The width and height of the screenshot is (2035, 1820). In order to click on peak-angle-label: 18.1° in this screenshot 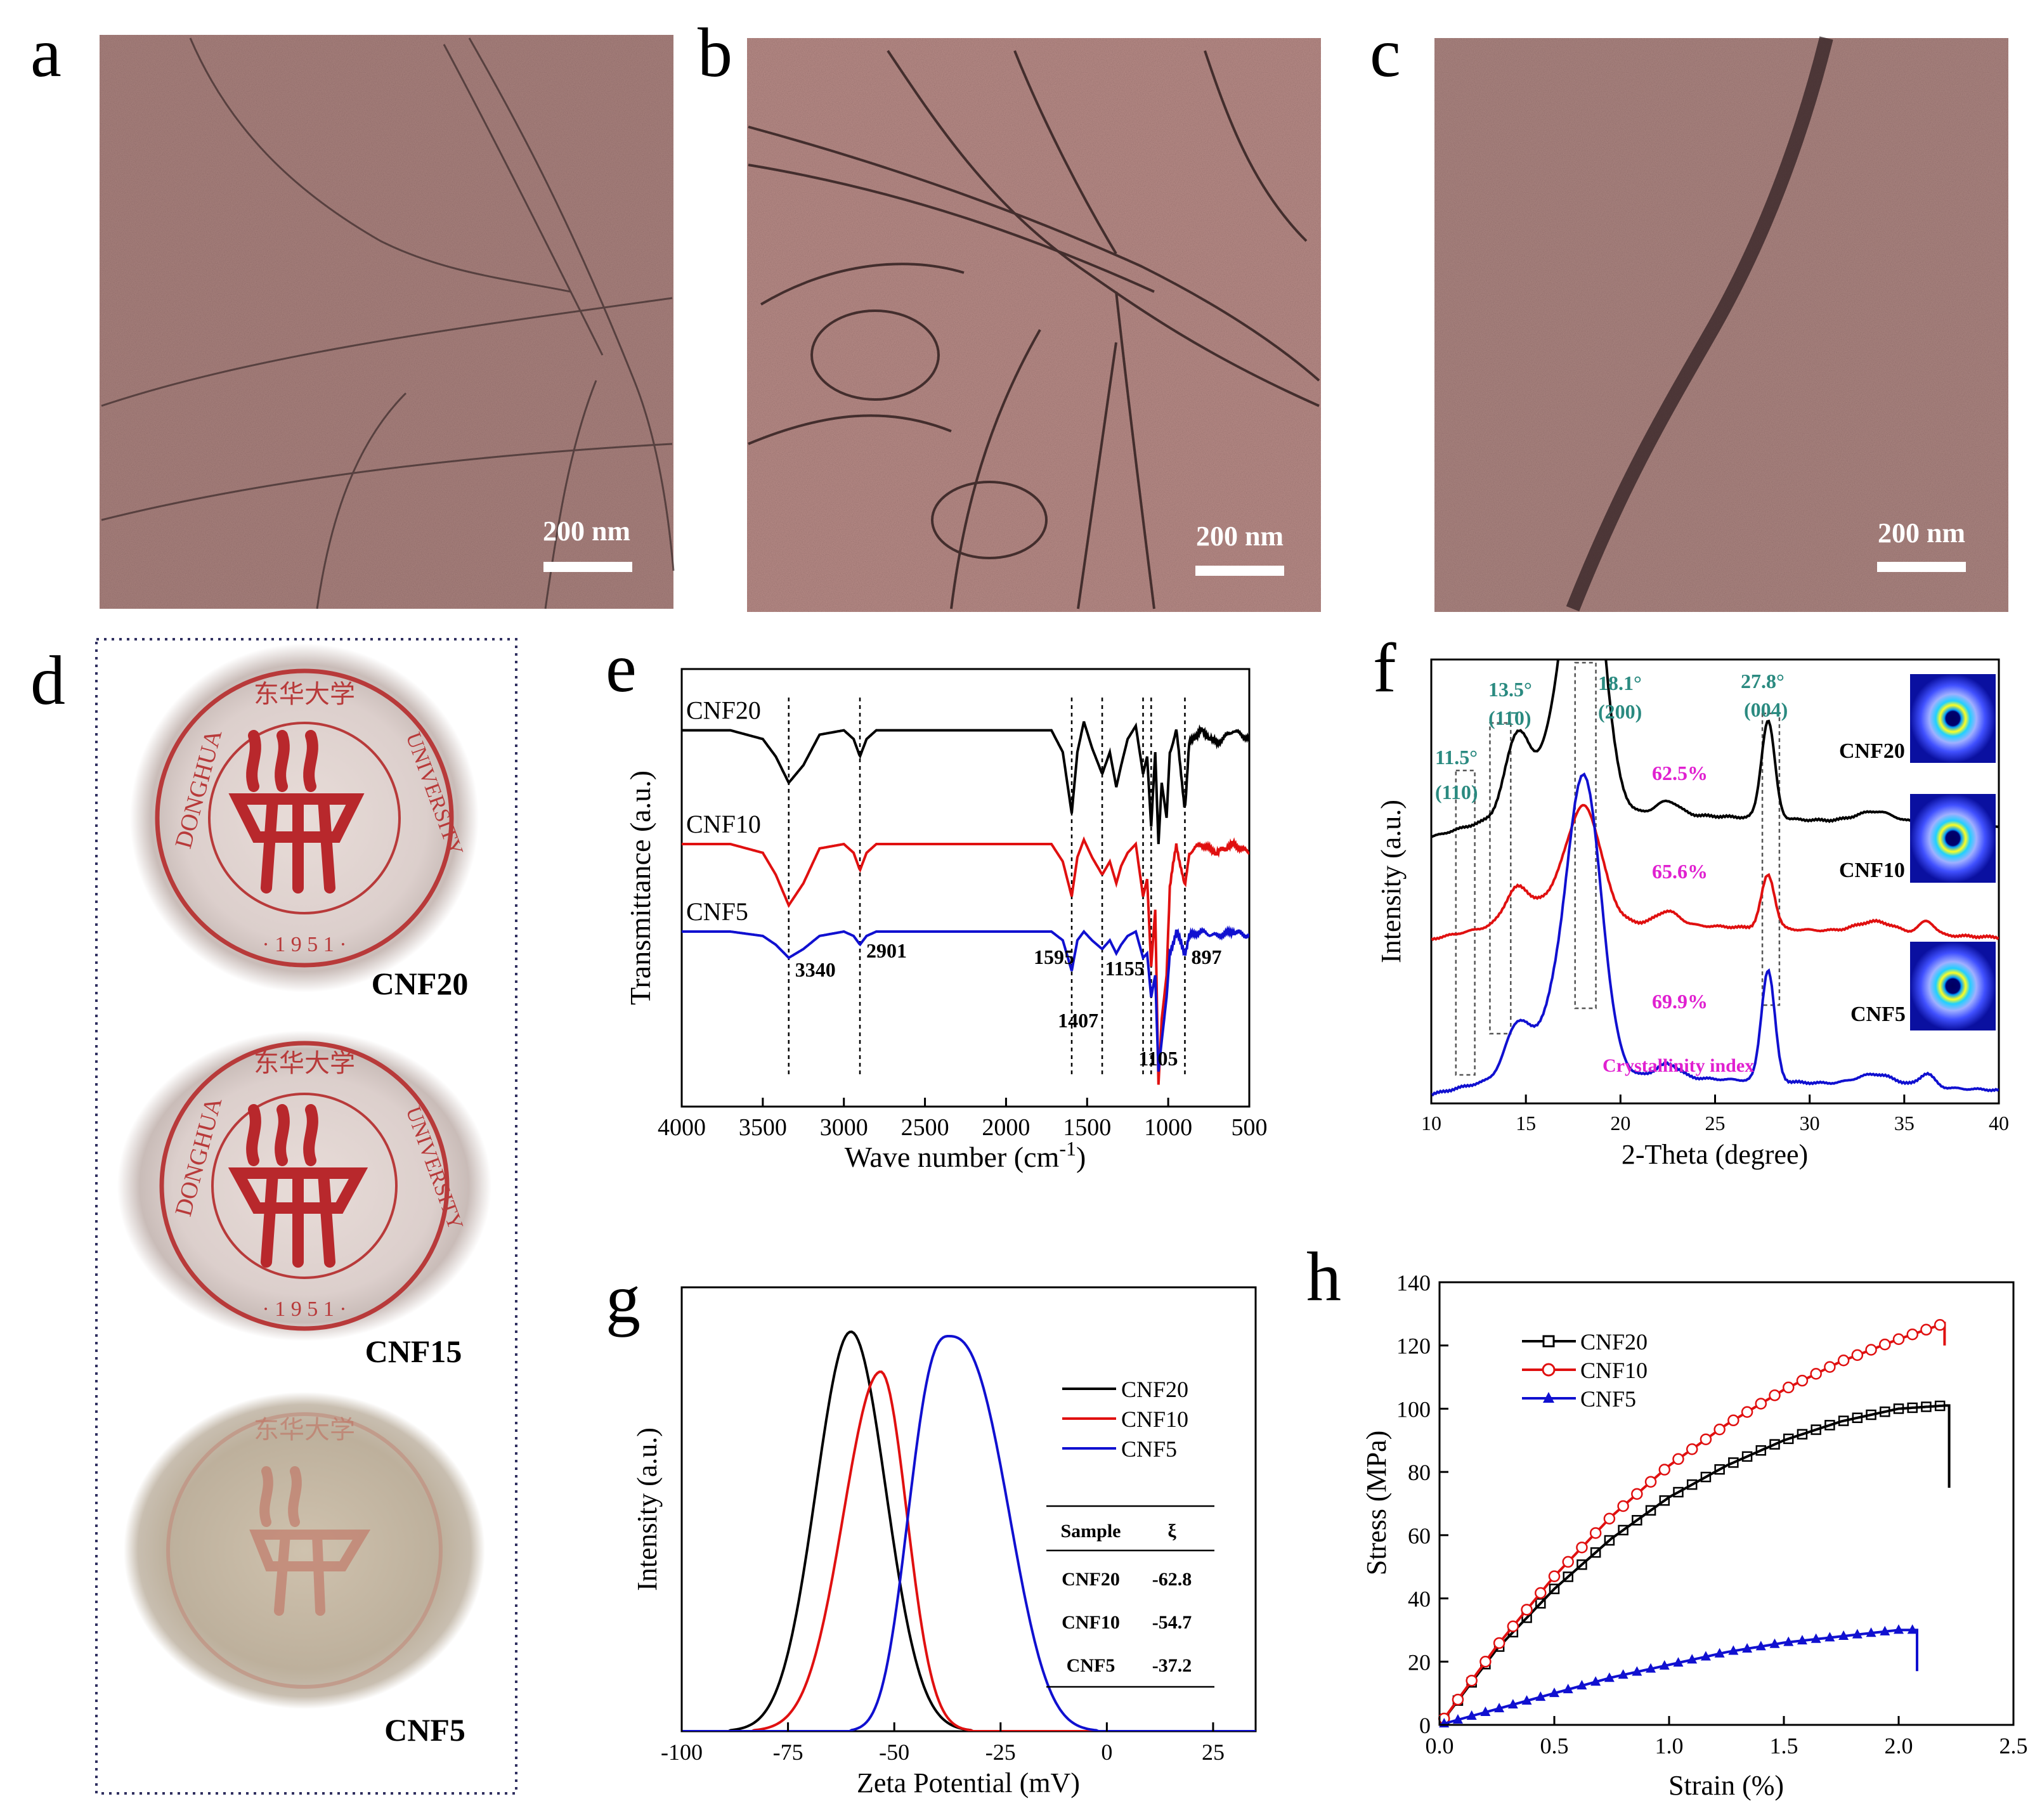, I will do `click(1620, 683)`.